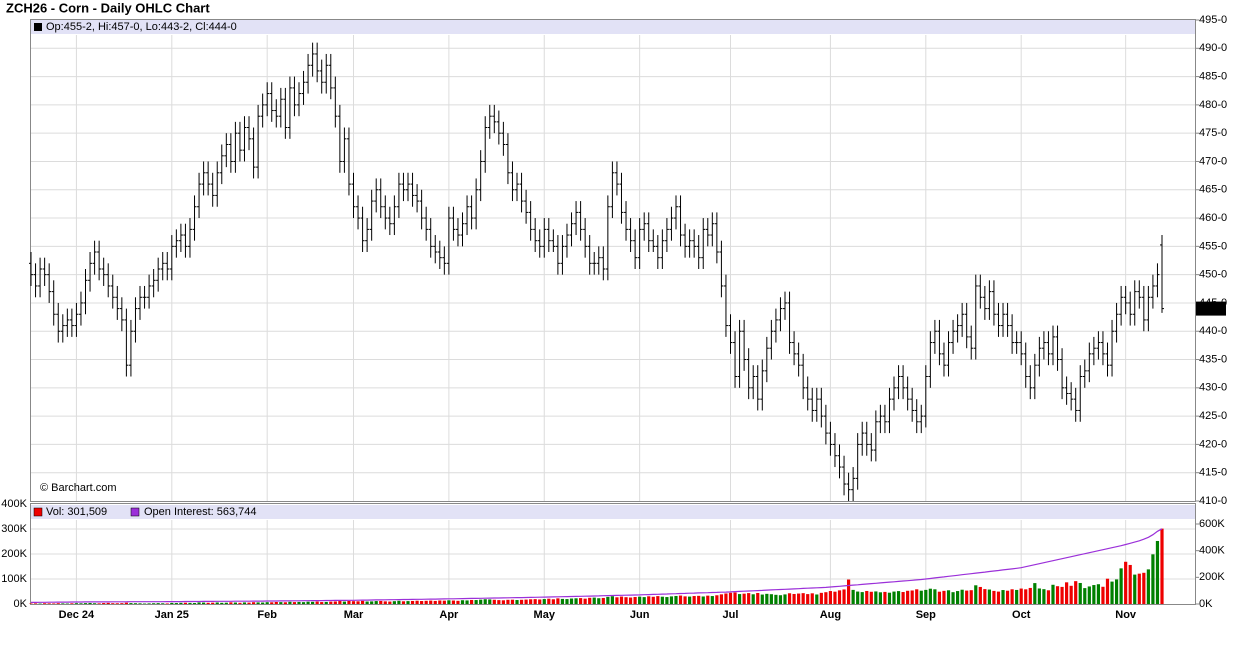 The image size is (1236, 645). Describe the element at coordinates (14, 579) in the screenshot. I see `y-tick-label: 100K` at that location.